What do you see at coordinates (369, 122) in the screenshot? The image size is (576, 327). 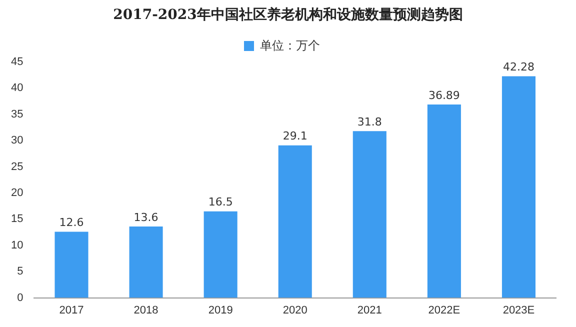 I see `data-label: 31.8` at bounding box center [369, 122].